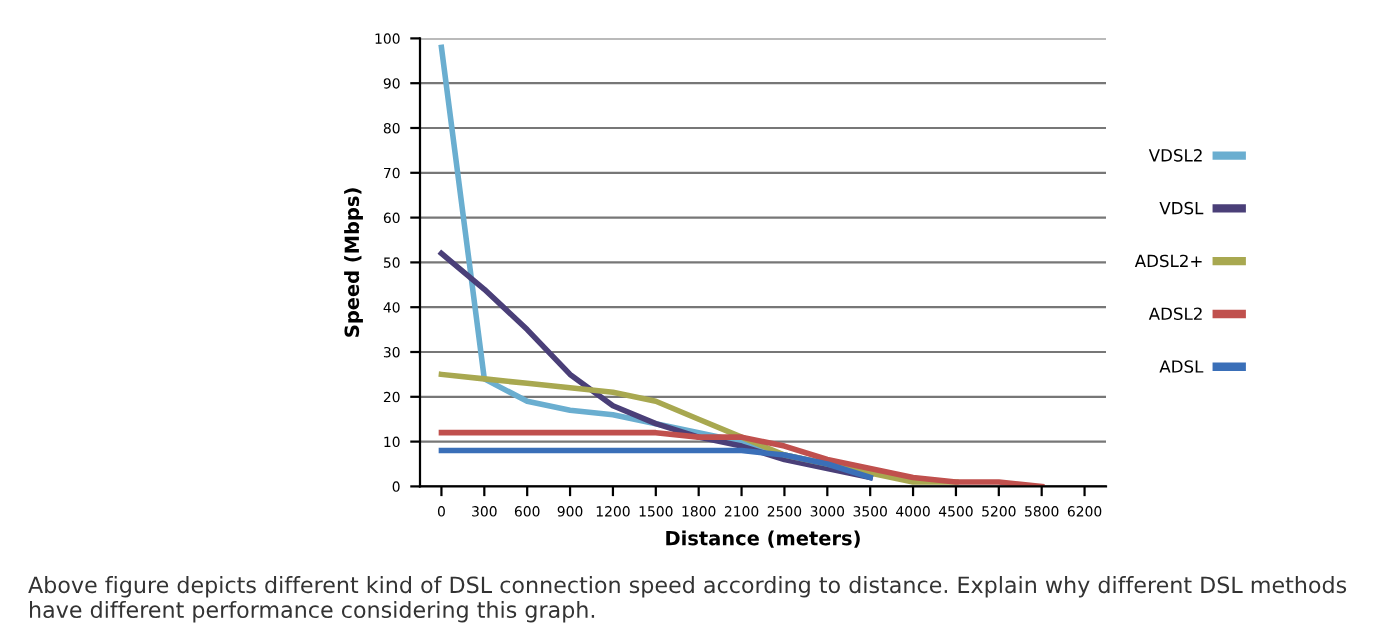 This screenshot has height=640, width=1400. What do you see at coordinates (1175, 314) in the screenshot?
I see `legend-label: ADSL2` at bounding box center [1175, 314].